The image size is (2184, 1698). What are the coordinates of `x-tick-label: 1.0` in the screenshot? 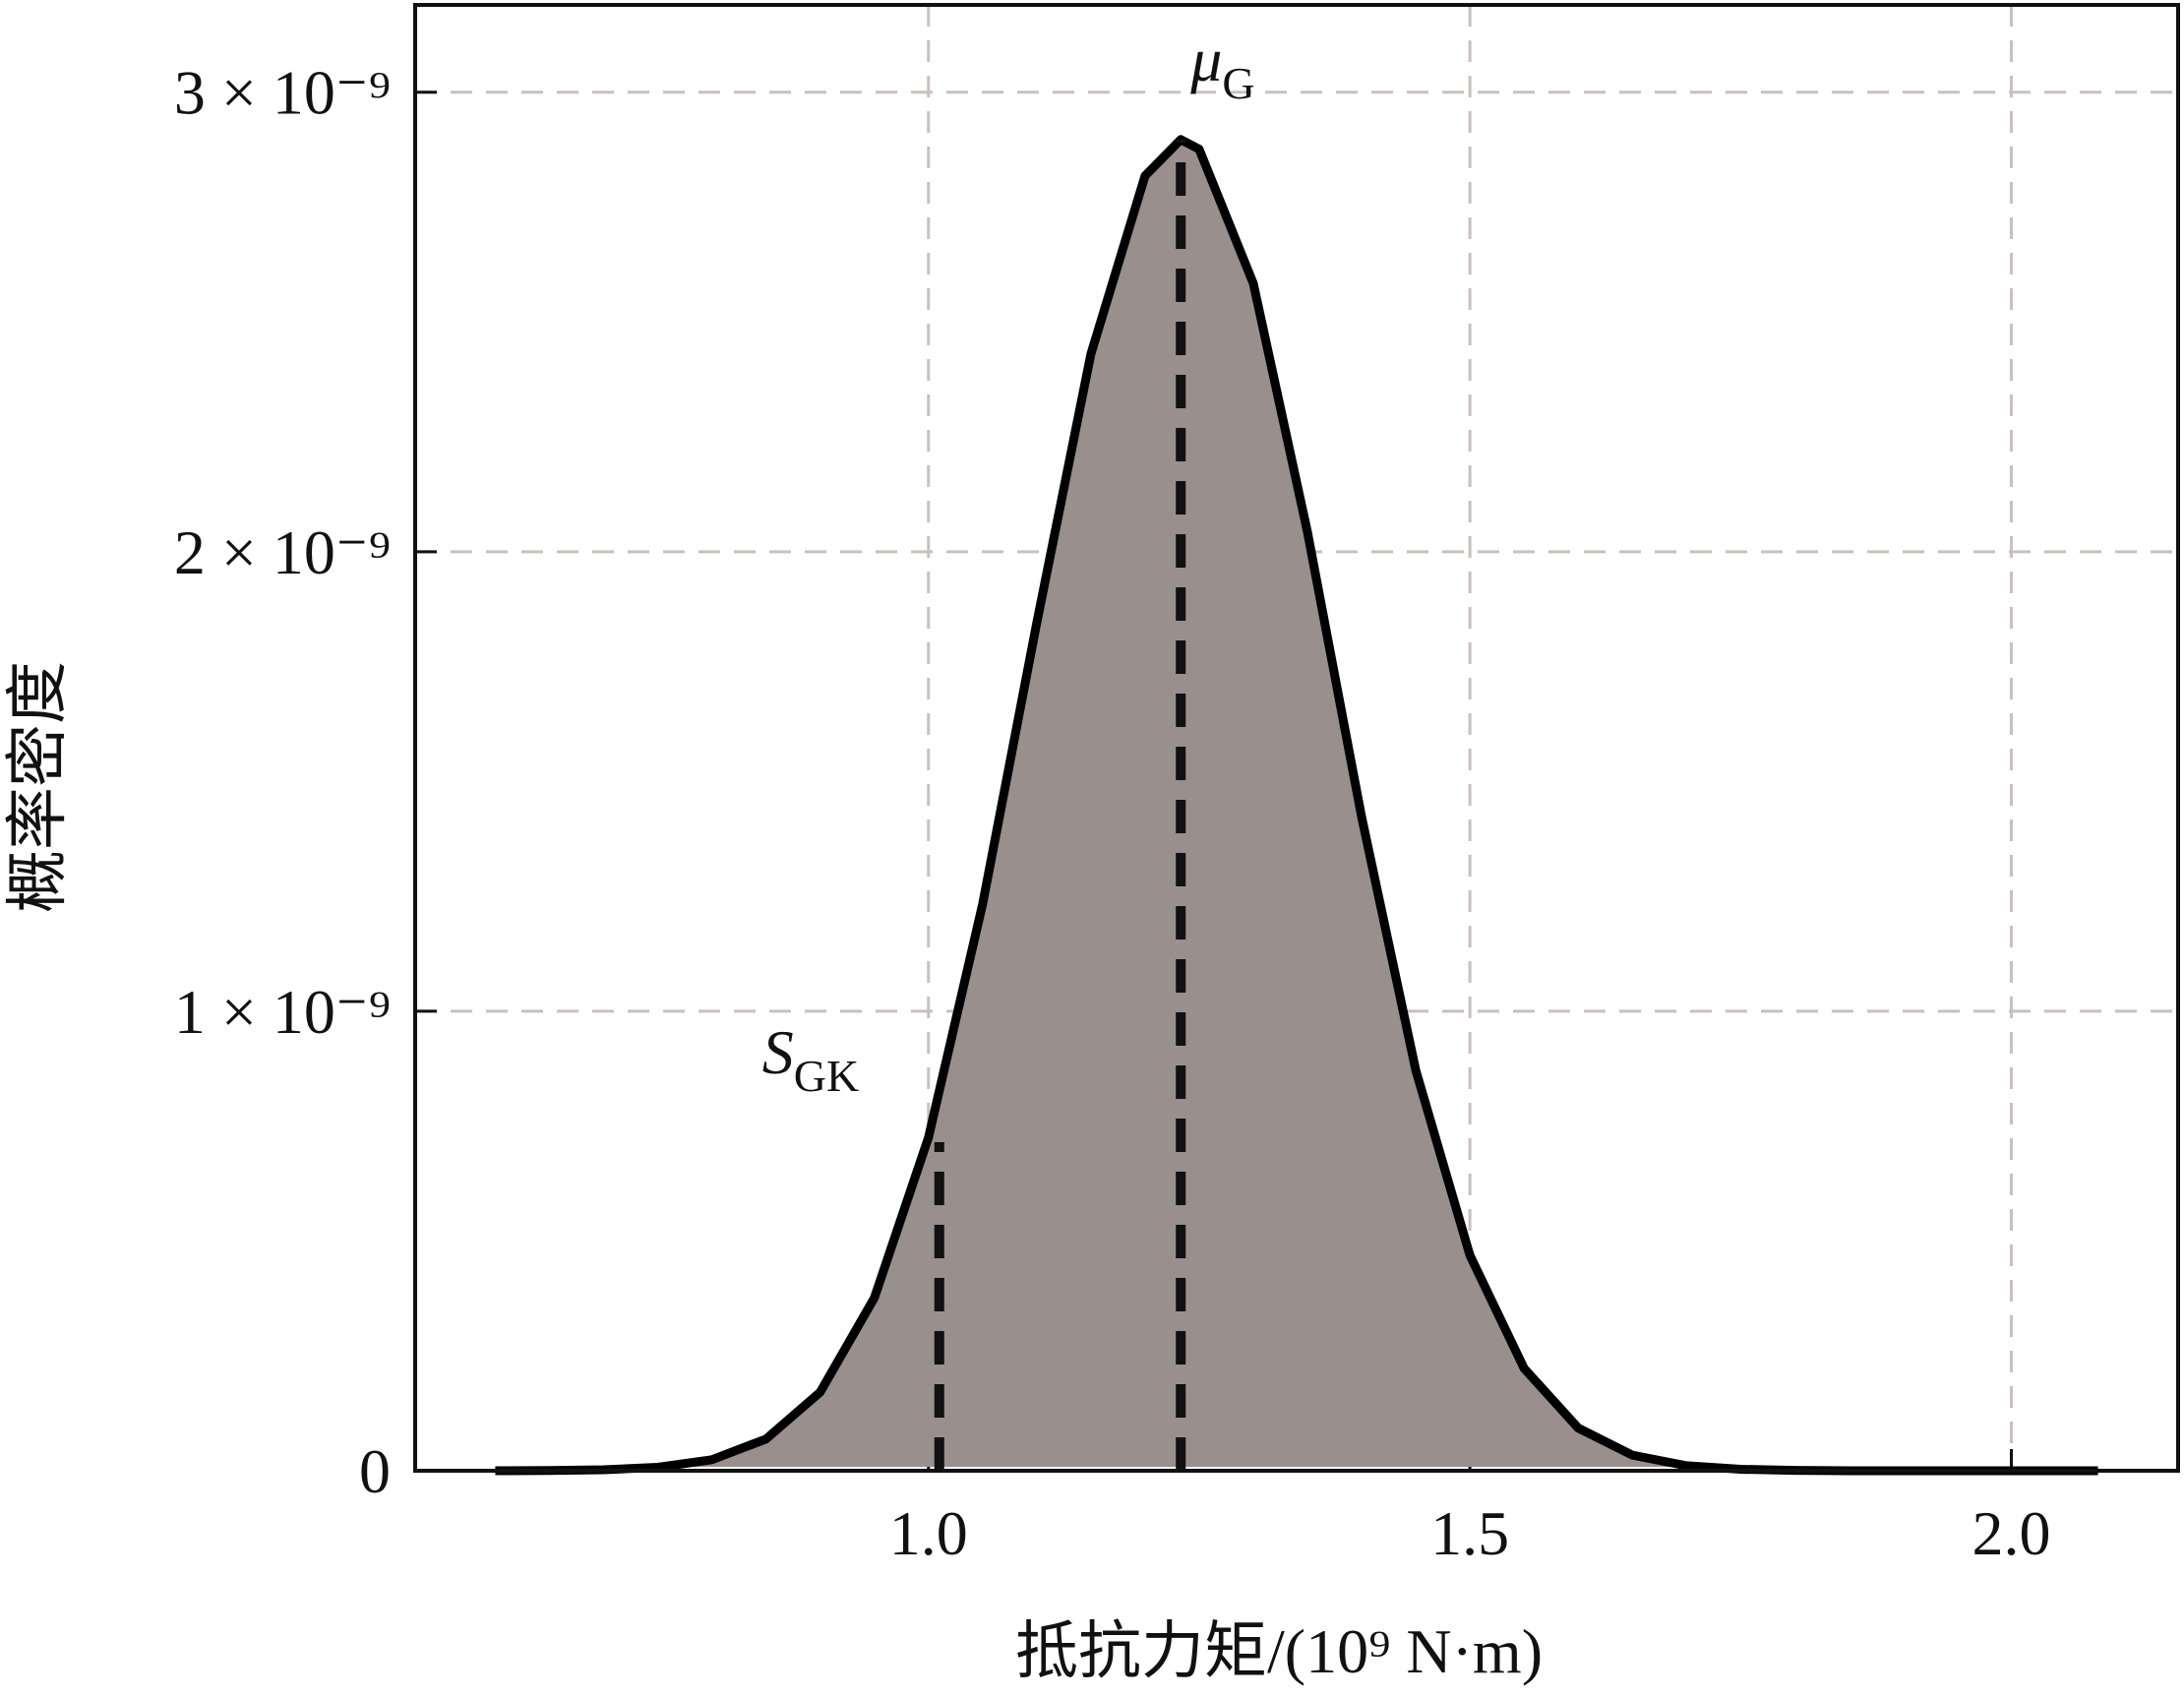 It's located at (928, 1533).